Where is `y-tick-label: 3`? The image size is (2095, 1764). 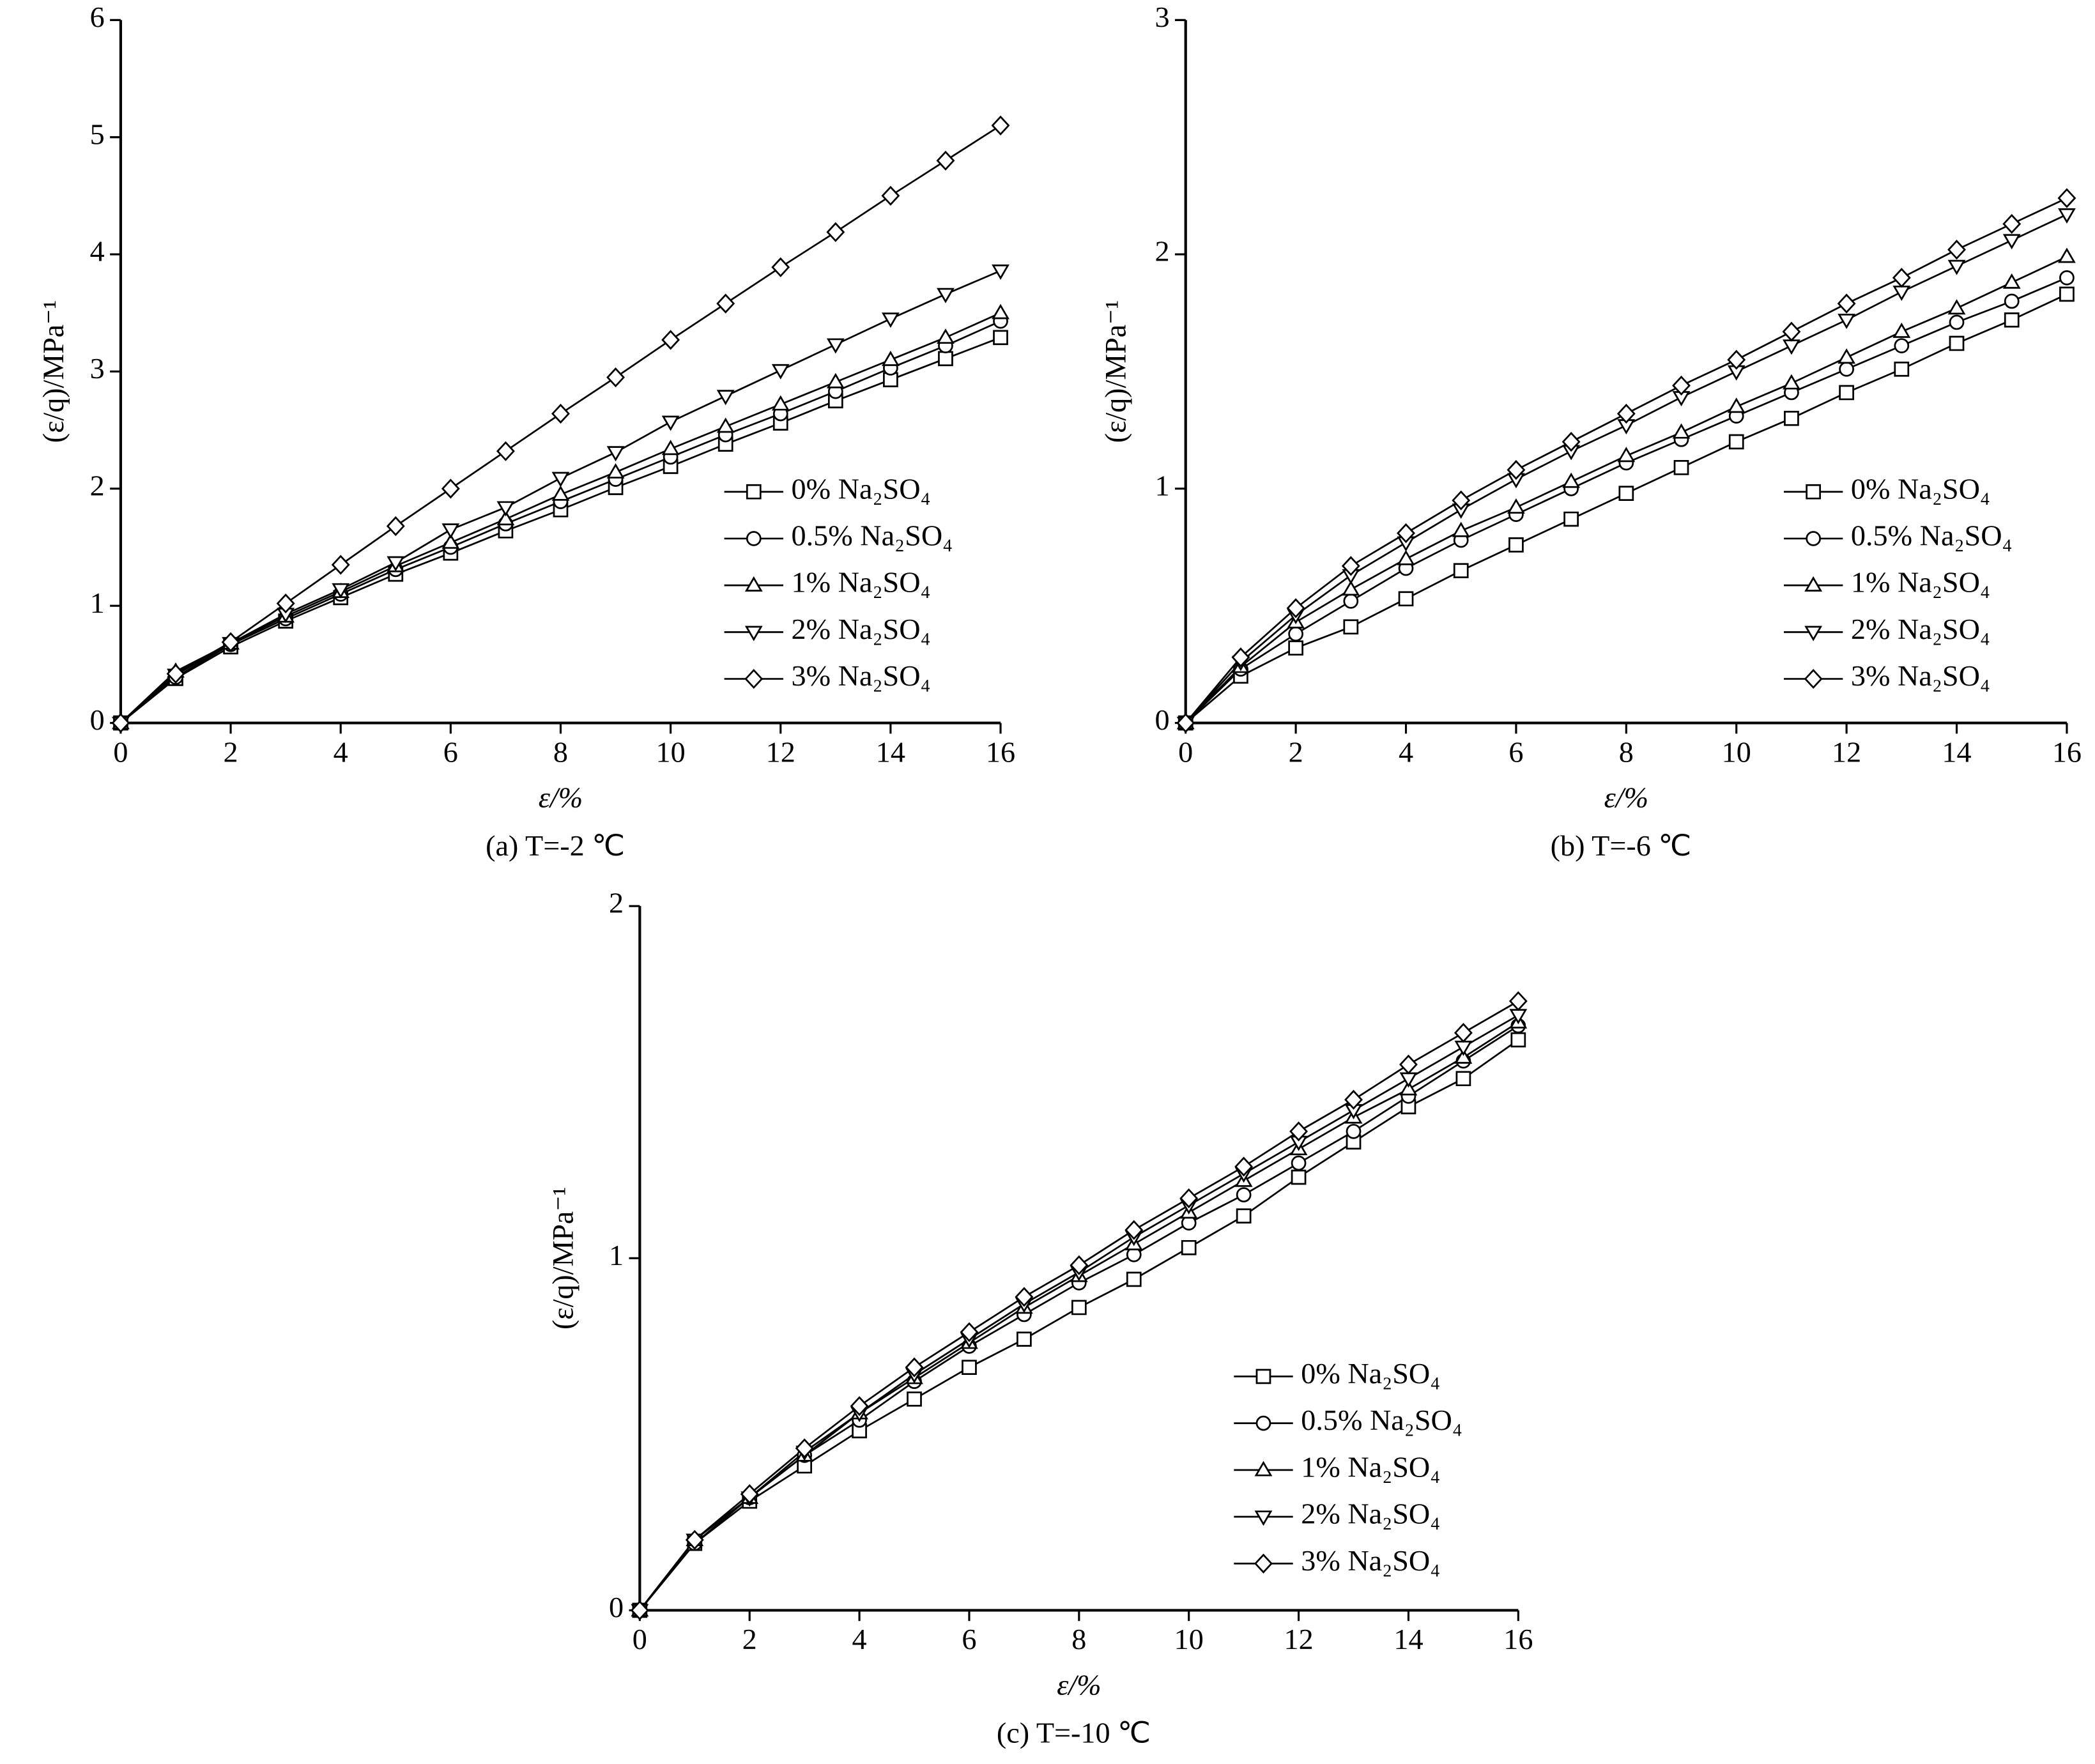 y-tick-label: 3 is located at coordinates (98, 368).